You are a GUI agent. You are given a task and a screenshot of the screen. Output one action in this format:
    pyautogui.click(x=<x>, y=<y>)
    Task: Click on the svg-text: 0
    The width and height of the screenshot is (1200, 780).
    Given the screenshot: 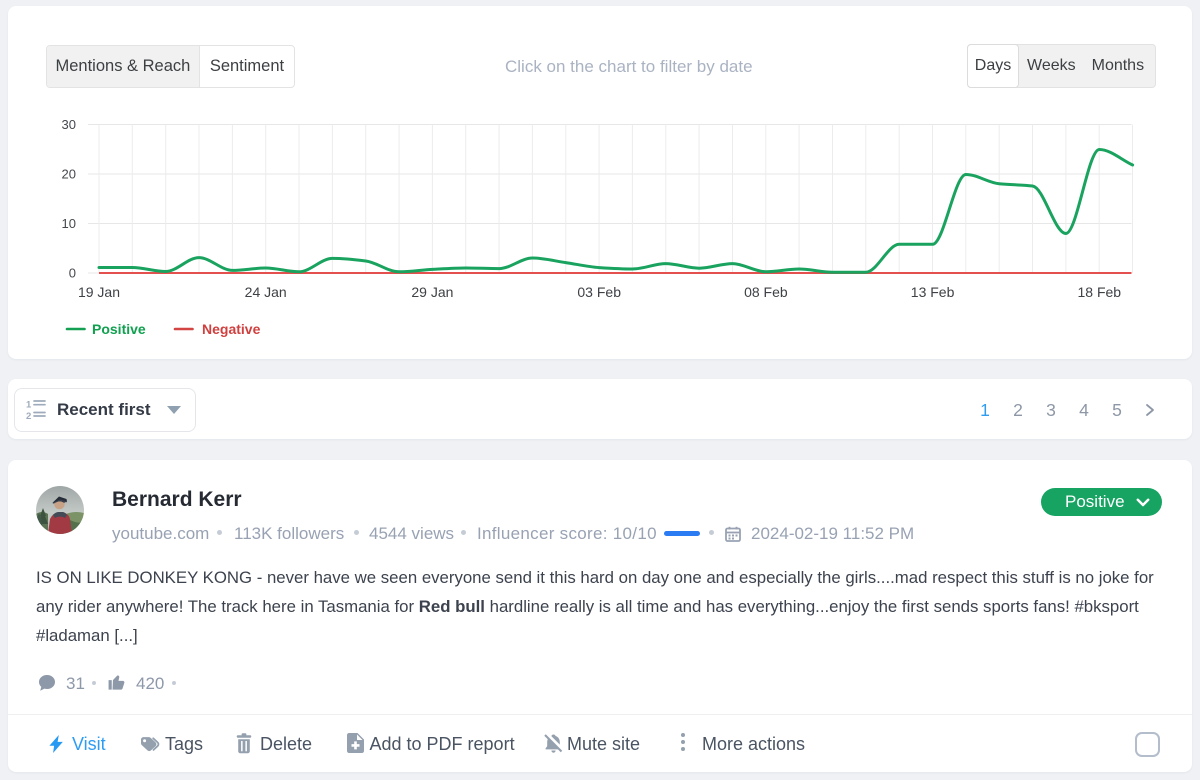 What is the action you would take?
    pyautogui.click(x=72, y=273)
    